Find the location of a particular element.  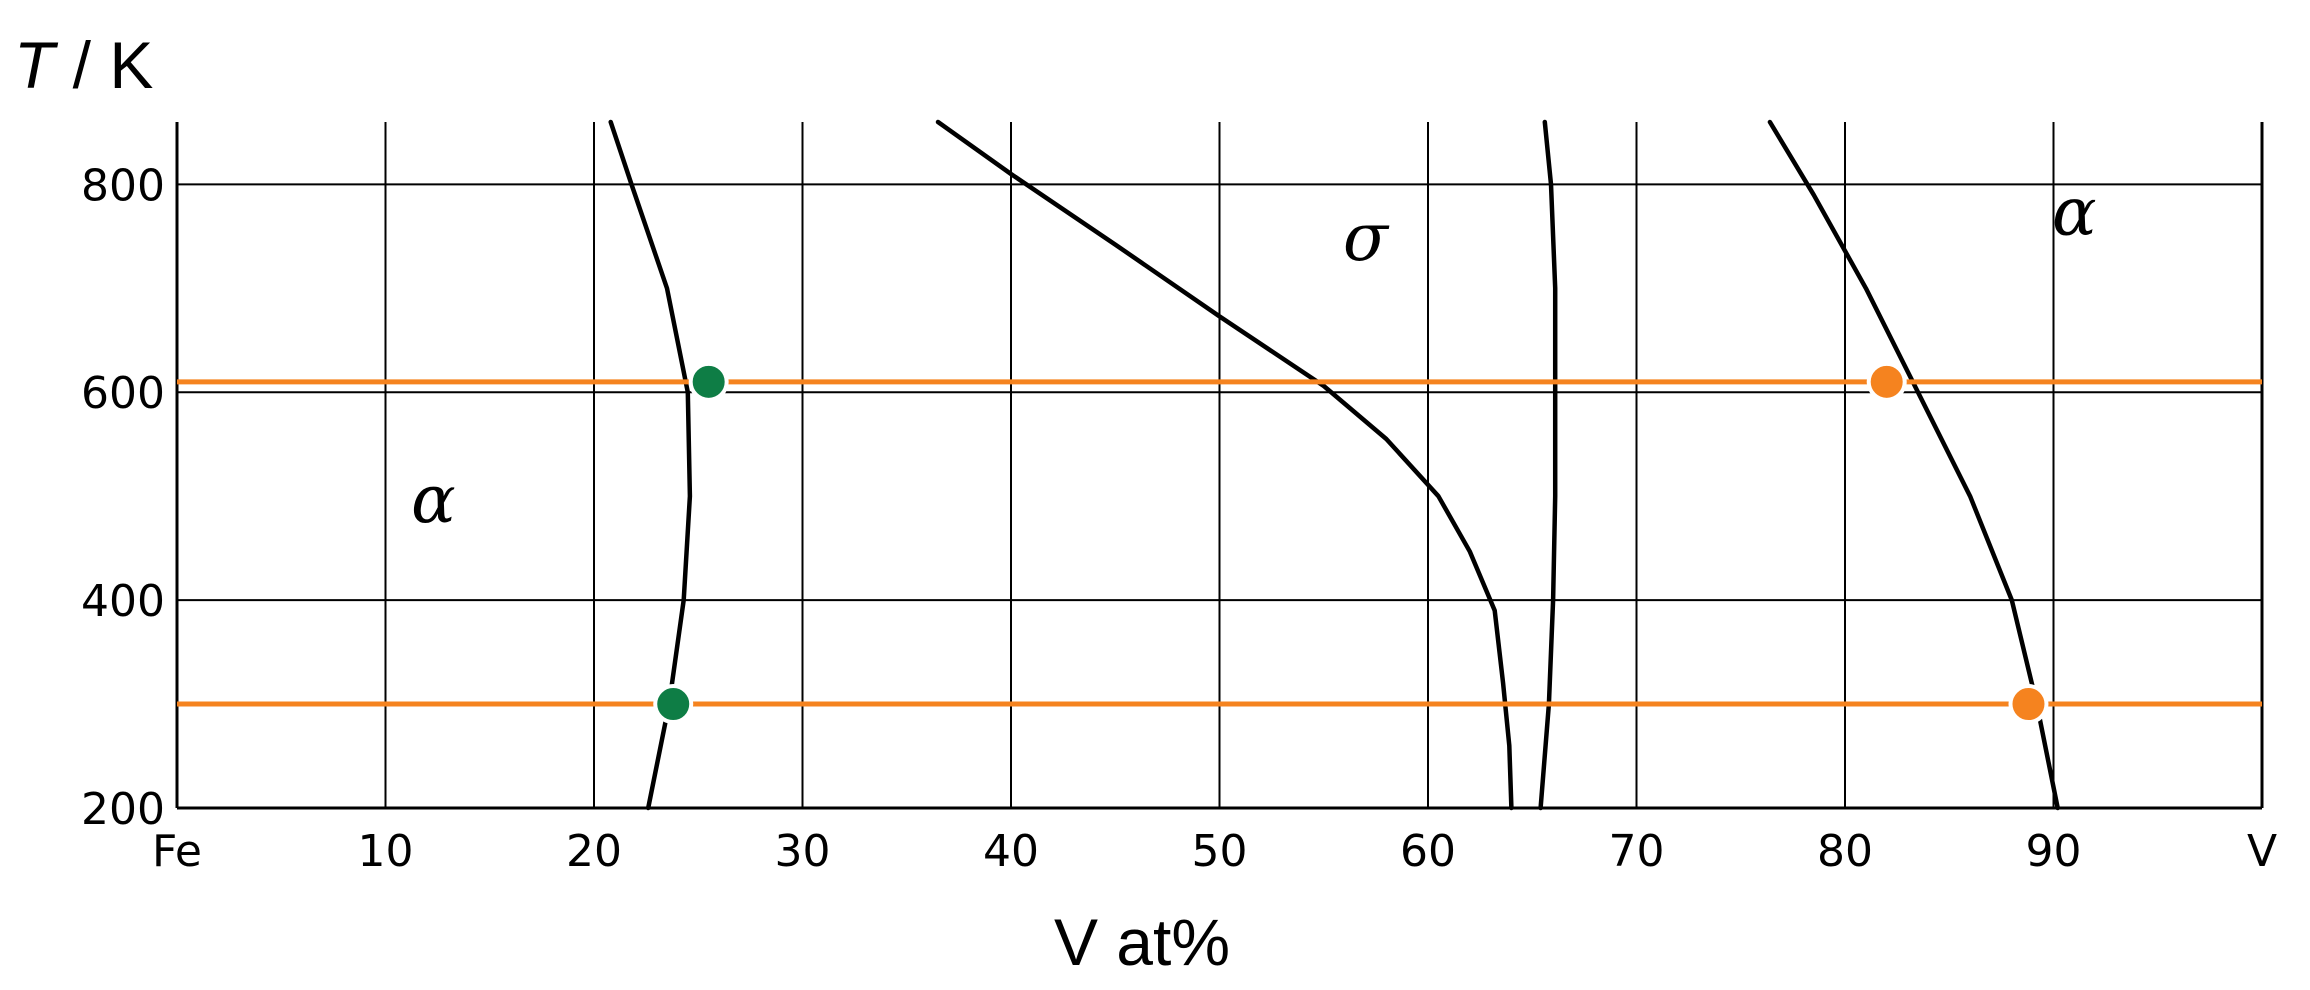

x-tick-label-2: 20 is located at coordinates (594, 851).